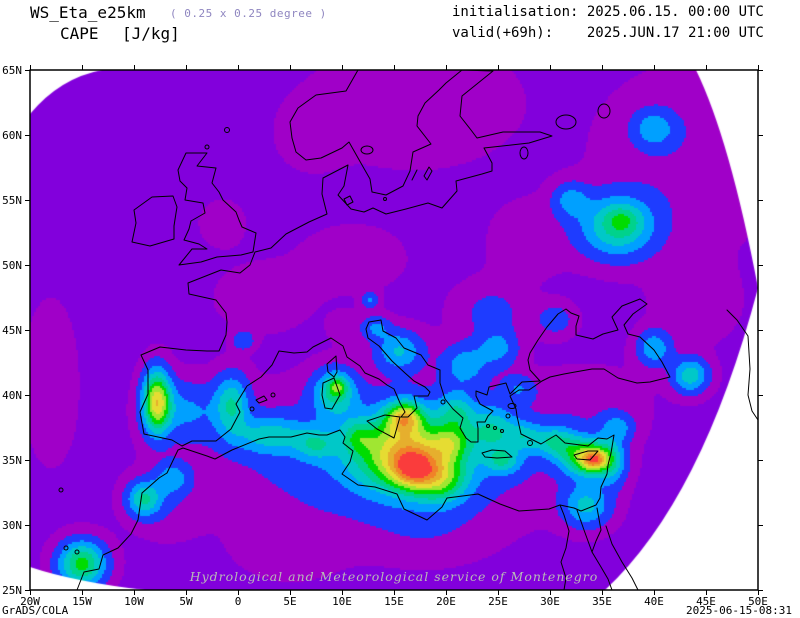 This screenshot has width=800, height=618. I want to click on lon-tick-label: 15E, so click(394, 601).